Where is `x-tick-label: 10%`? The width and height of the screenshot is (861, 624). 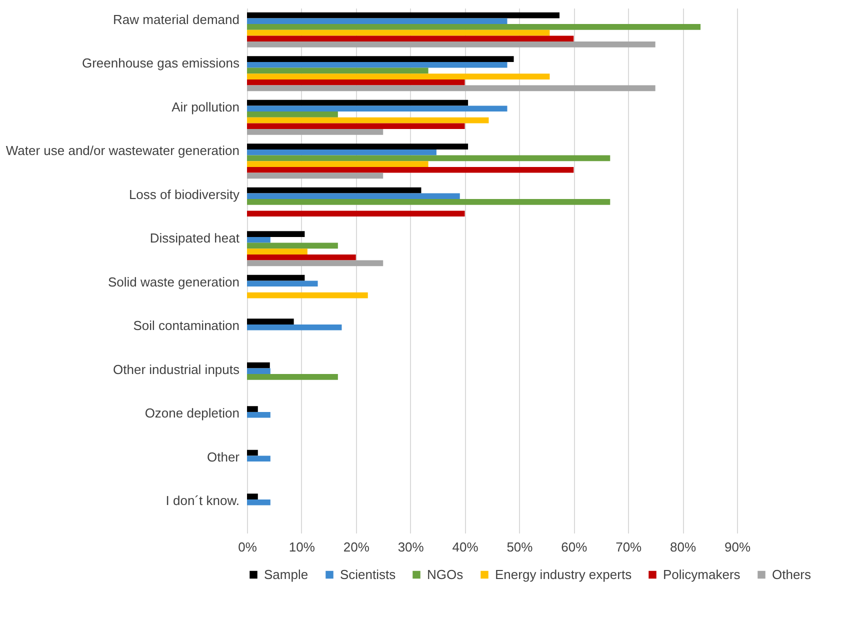 x-tick-label: 10% is located at coordinates (302, 547).